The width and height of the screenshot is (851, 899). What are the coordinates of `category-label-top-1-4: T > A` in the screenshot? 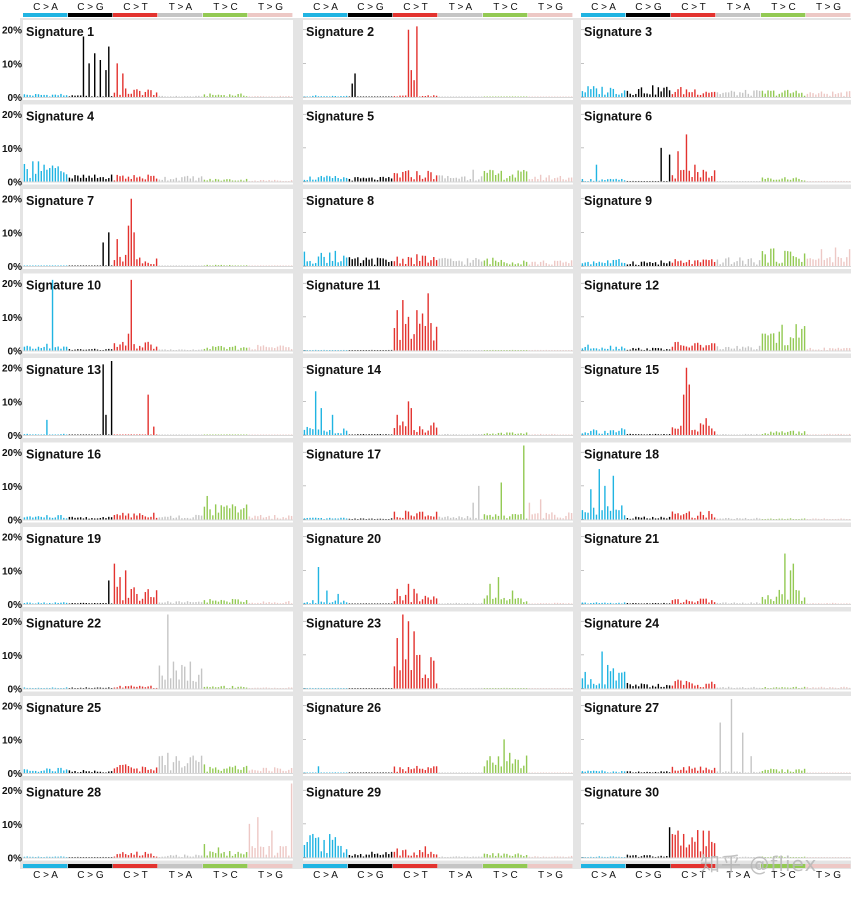 It's located at (181, 7).